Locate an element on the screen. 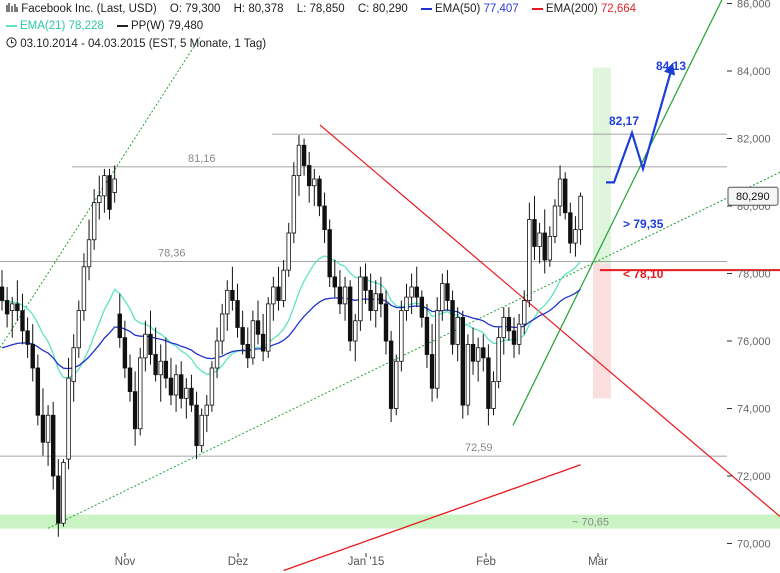  y-tick-label: 82,000 is located at coordinates (754, 140).